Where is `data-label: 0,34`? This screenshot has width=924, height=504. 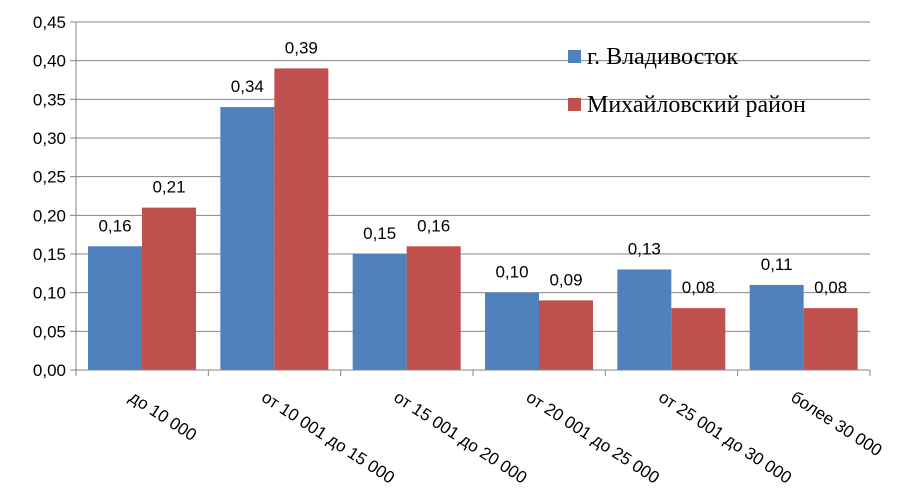
data-label: 0,34 is located at coordinates (247, 86).